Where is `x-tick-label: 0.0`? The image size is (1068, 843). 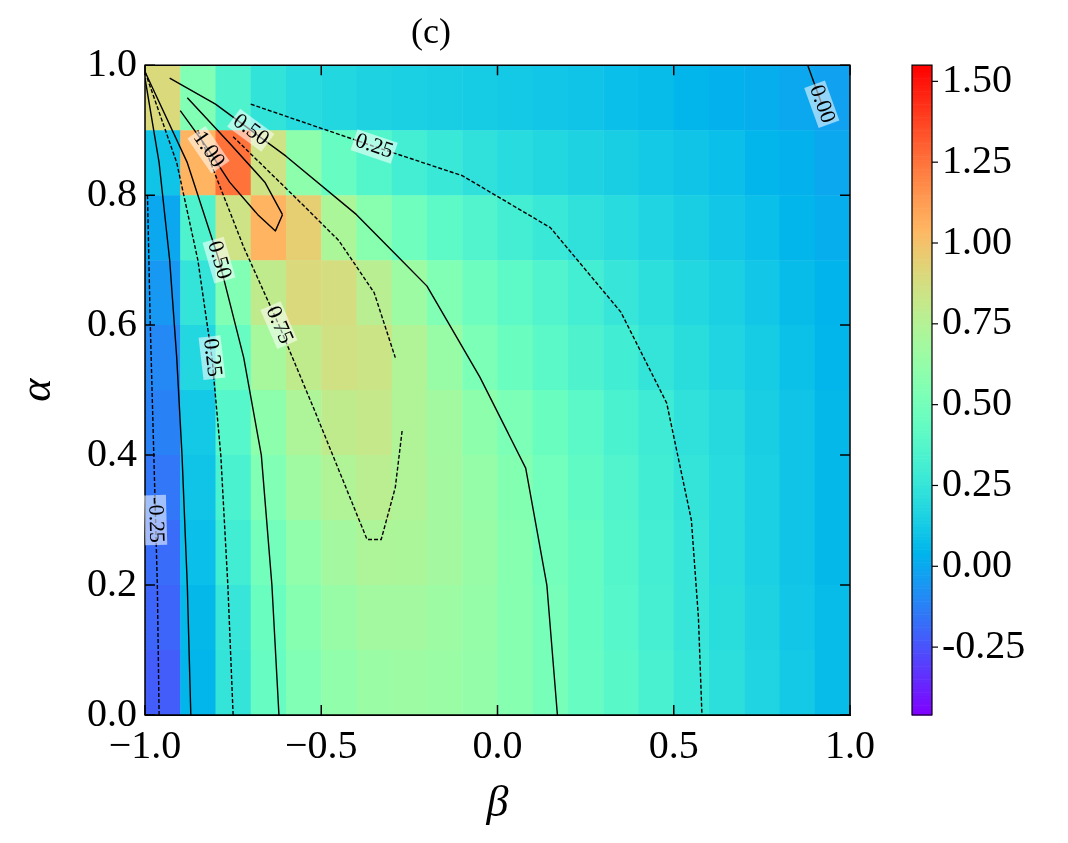 x-tick-label: 0.0 is located at coordinates (497, 744).